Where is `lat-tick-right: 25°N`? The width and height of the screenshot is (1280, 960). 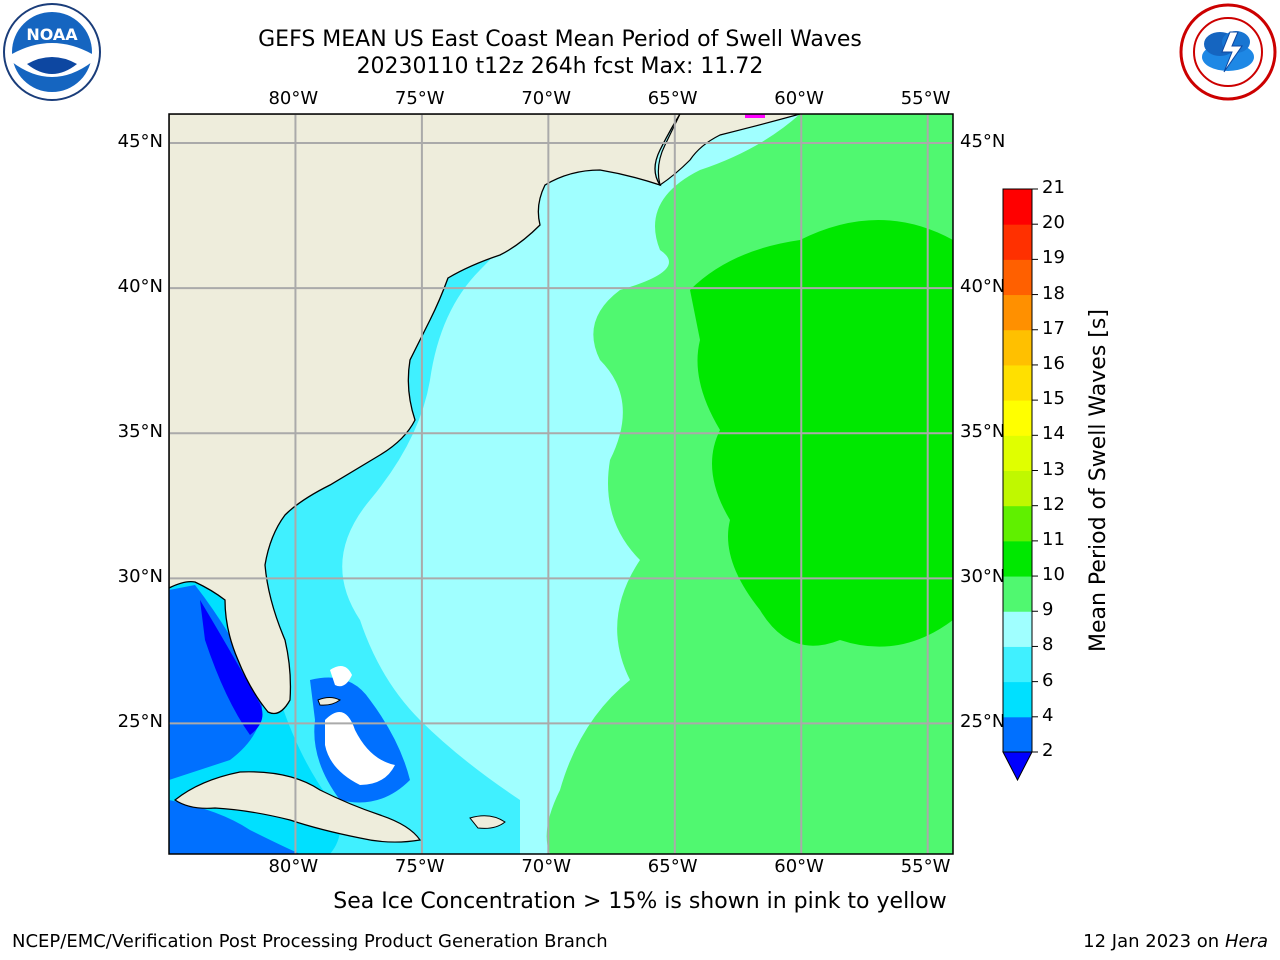 lat-tick-right: 25°N is located at coordinates (983, 722).